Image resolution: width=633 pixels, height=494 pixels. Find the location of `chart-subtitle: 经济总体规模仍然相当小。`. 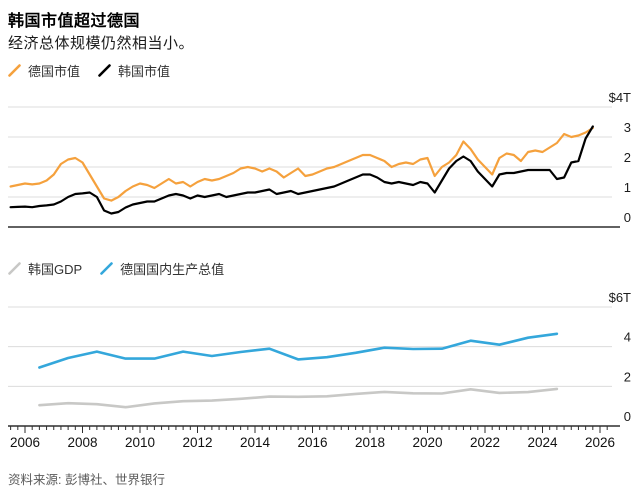

chart-subtitle: 经济总体规模仍然相当小。 is located at coordinates (101, 43).